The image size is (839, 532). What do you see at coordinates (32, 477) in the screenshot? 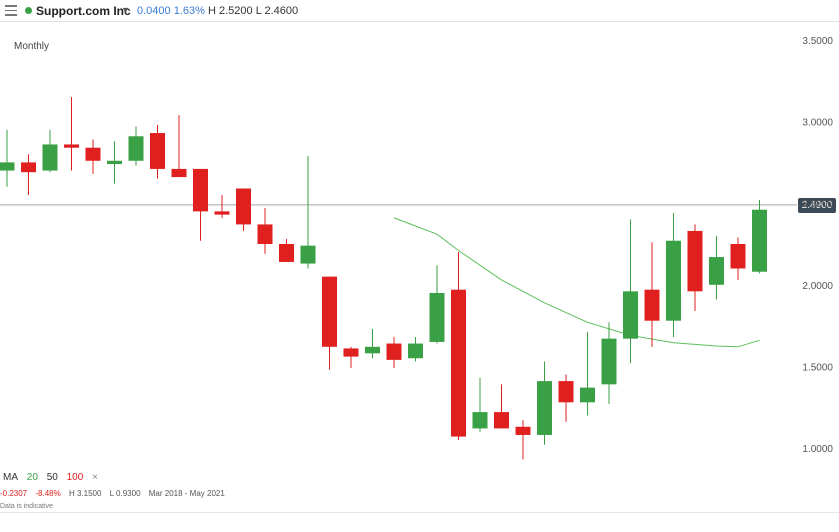
I see `ma-20-toggle: 20` at bounding box center [32, 477].